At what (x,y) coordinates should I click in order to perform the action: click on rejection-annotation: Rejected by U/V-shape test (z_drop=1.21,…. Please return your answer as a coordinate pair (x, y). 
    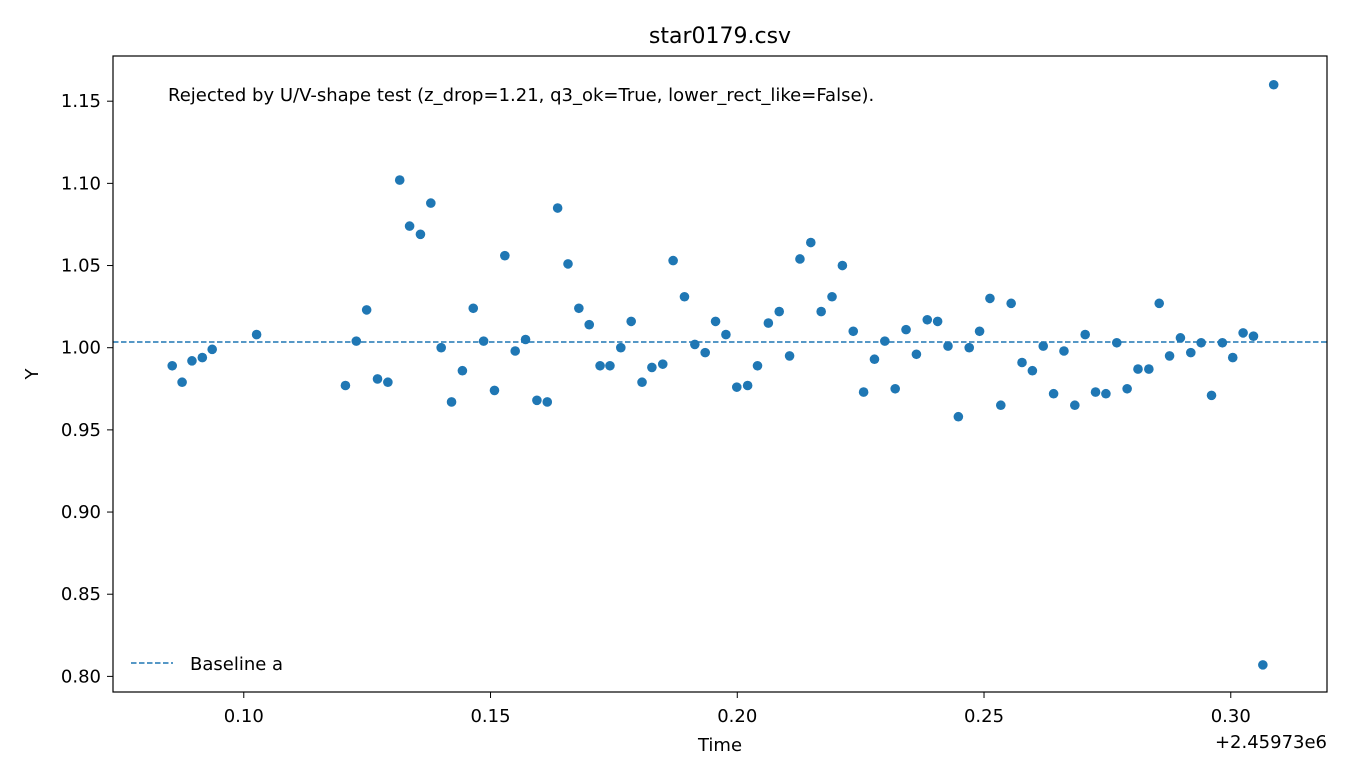
    Looking at the image, I should click on (521, 95).